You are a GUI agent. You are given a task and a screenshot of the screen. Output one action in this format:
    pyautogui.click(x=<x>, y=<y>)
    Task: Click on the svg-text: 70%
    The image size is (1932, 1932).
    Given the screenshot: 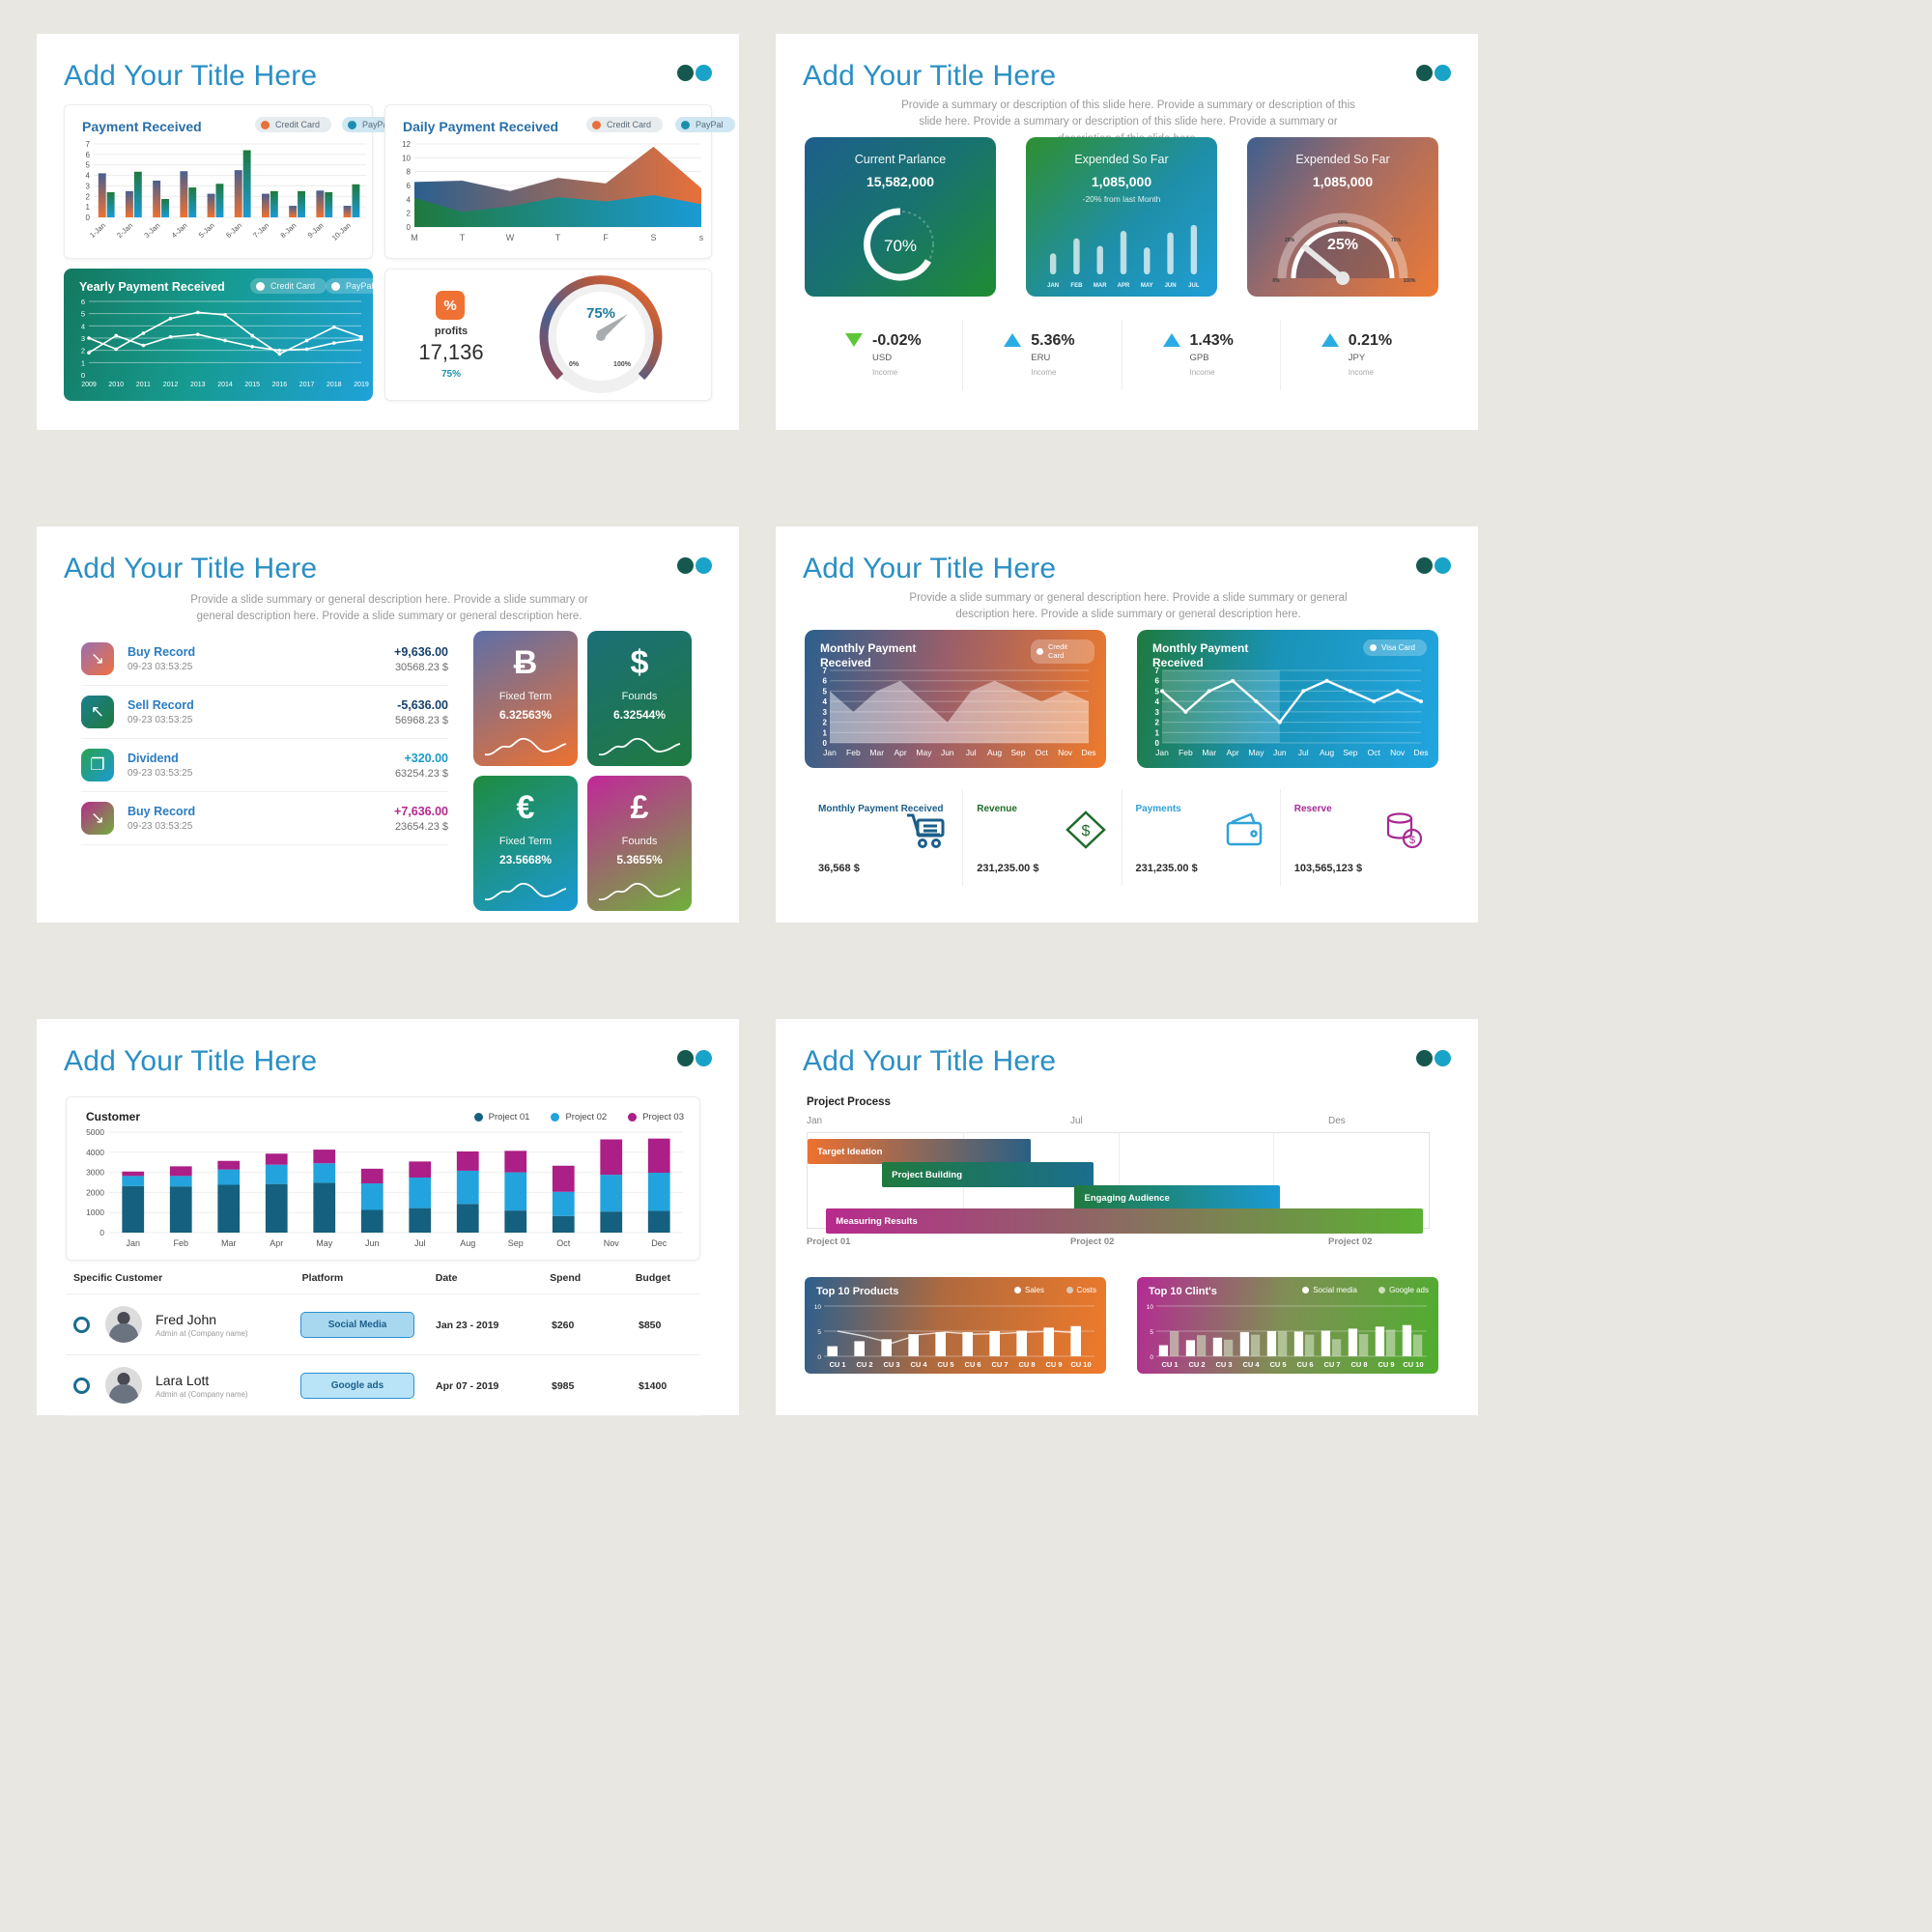 What is the action you would take?
    pyautogui.click(x=900, y=246)
    